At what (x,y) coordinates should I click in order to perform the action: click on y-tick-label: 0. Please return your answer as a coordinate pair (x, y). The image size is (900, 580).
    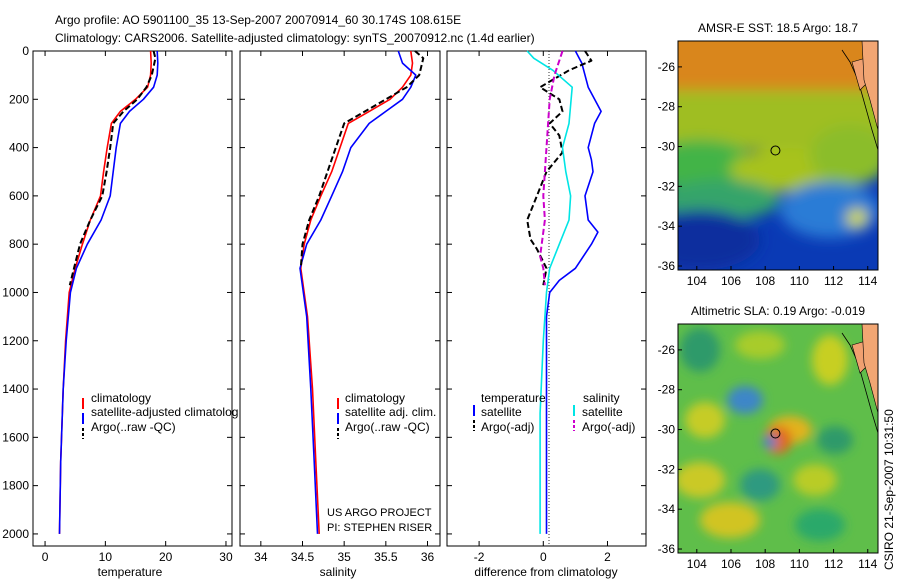
    Looking at the image, I should click on (25, 51).